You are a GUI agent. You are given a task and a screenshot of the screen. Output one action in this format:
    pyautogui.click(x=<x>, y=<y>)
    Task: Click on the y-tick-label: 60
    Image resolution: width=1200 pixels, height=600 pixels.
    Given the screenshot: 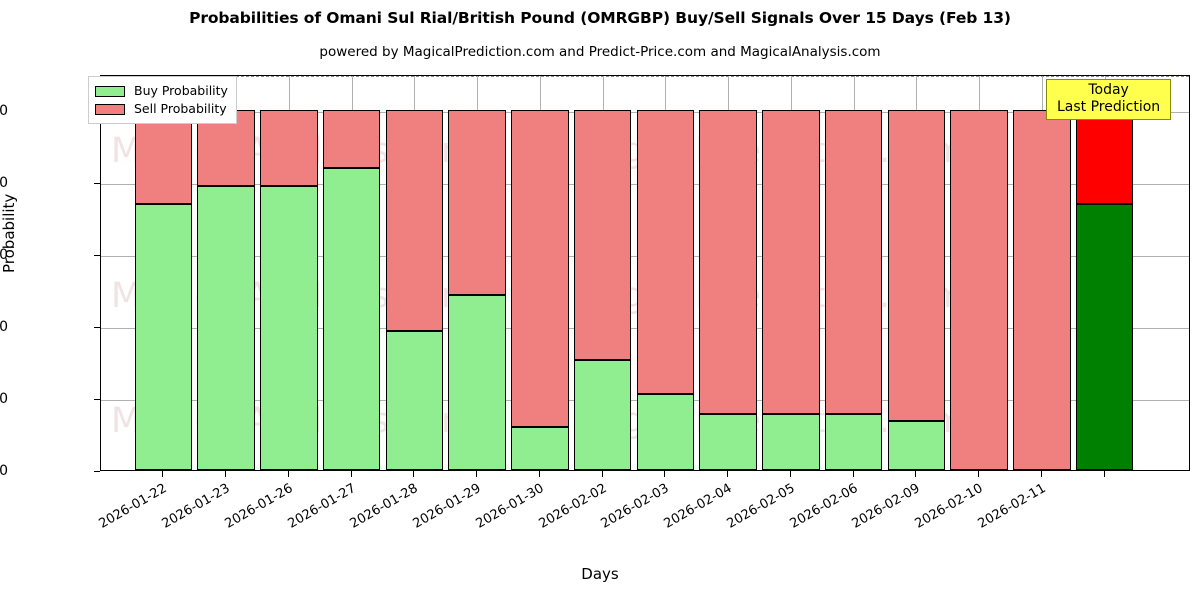 What is the action you would take?
    pyautogui.click(x=4, y=255)
    